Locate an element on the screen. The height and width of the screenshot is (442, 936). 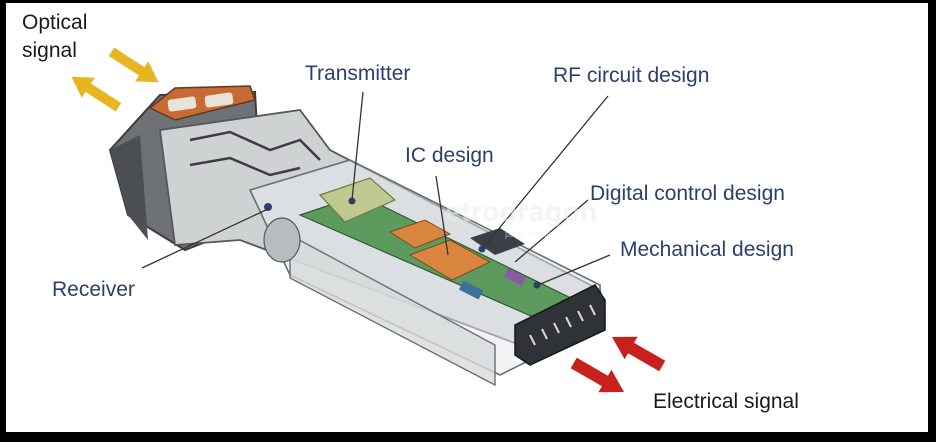
edge-connector is located at coordinates (560, 325).